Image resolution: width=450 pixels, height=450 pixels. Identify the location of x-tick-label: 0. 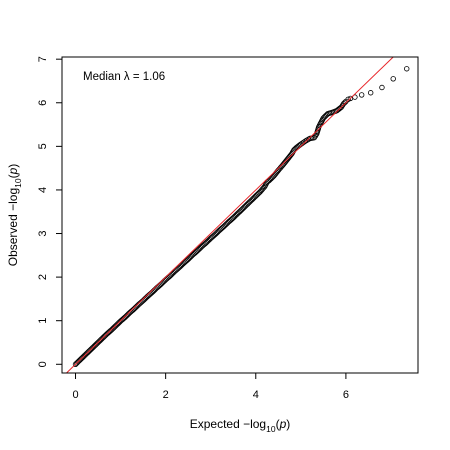
(75, 395).